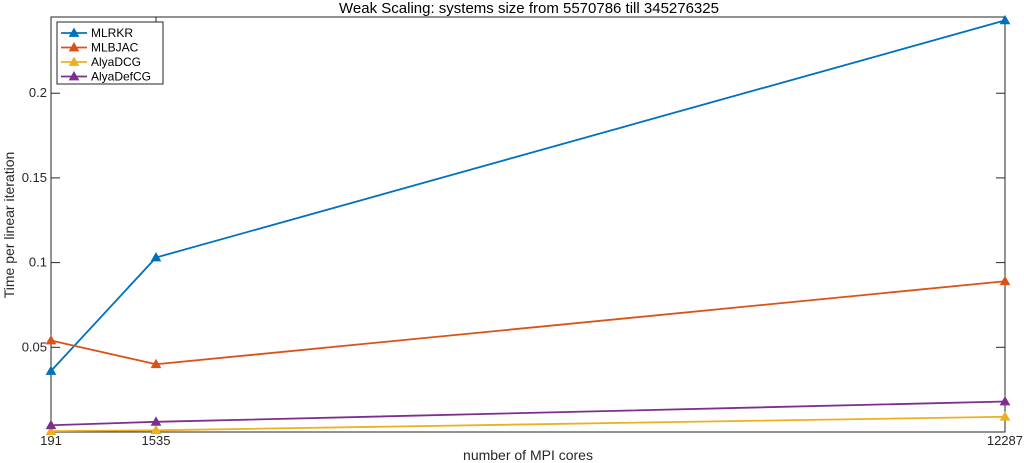 This screenshot has height=463, width=1024. I want to click on legend-label-alyadefcg: AlyaDefCG, so click(121, 77).